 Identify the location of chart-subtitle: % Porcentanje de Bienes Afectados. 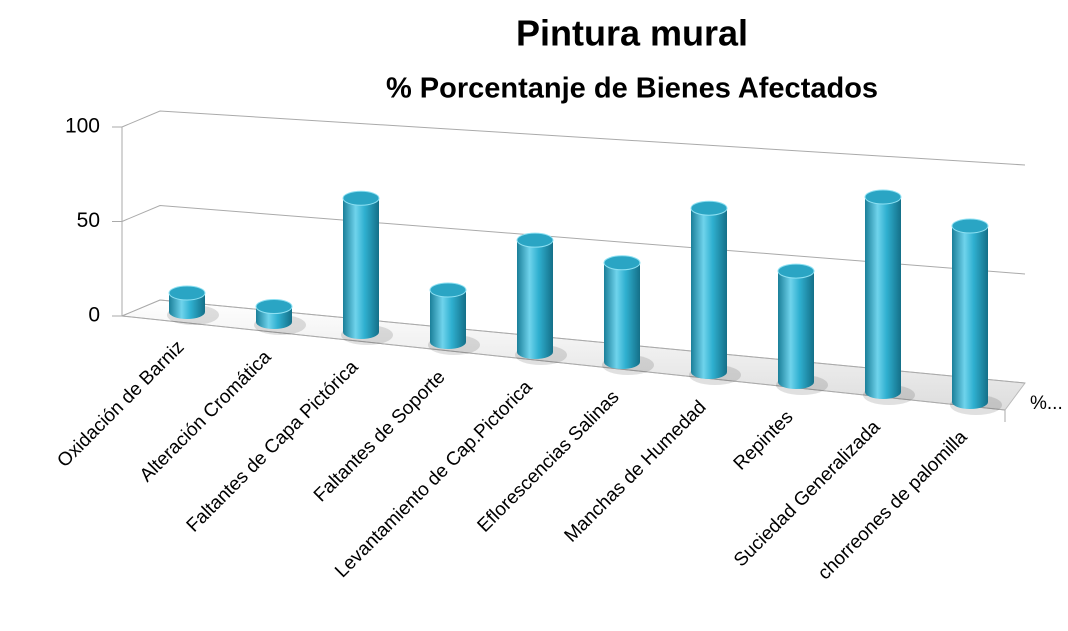
(632, 89).